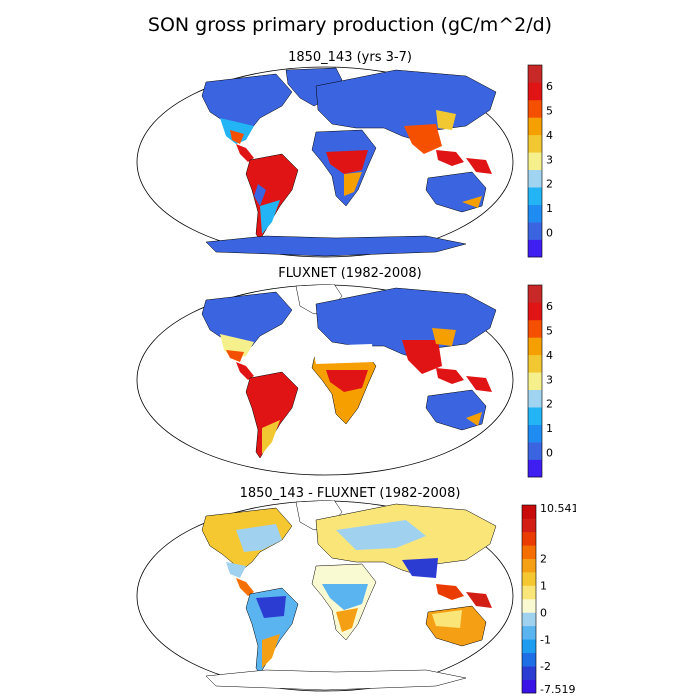  I want to click on colorbar-3-tick-label: 10.541, so click(558, 509).